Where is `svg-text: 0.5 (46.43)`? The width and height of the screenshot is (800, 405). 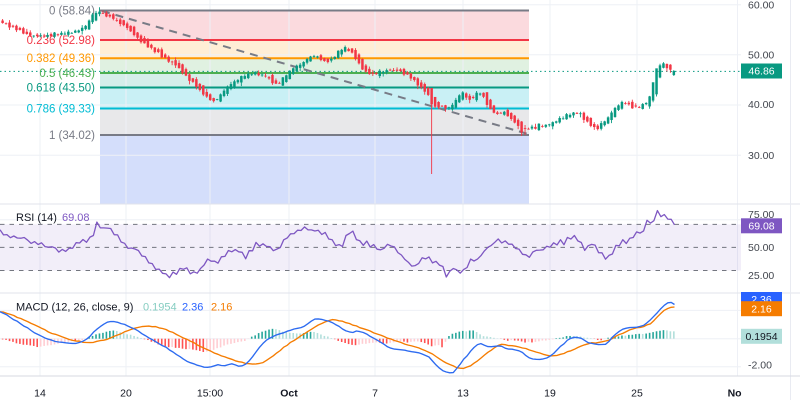 svg-text: 0.5 (46.43) is located at coordinates (67, 74).